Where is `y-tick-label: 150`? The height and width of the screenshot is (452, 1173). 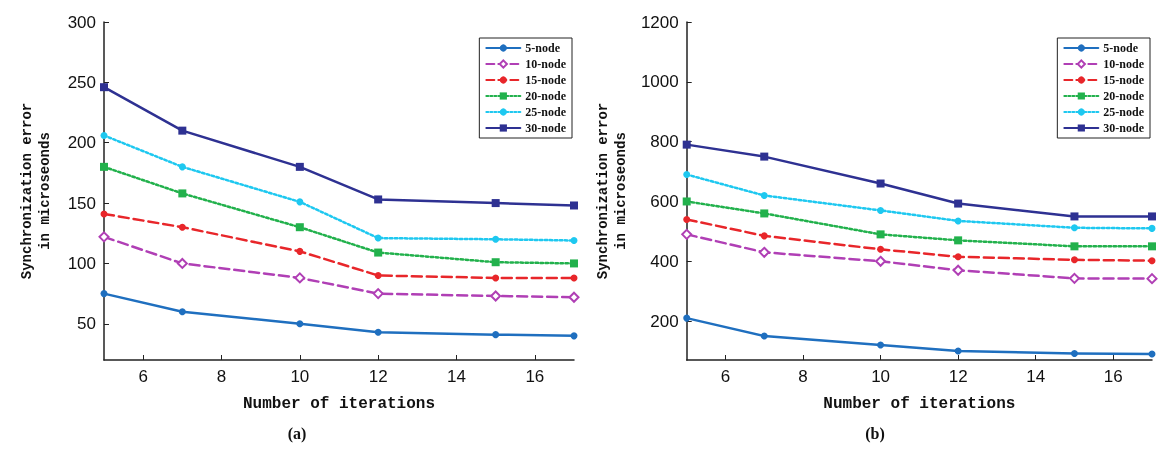
y-tick-label: 150 is located at coordinates (81, 203).